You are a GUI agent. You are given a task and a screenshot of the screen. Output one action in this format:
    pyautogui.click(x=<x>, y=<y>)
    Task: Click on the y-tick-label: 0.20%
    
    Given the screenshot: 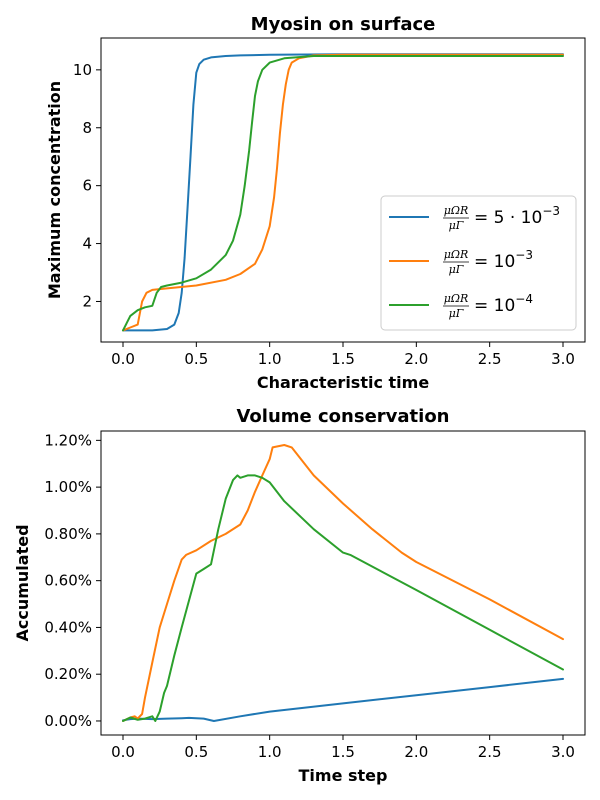 What is the action you would take?
    pyautogui.click(x=68, y=674)
    